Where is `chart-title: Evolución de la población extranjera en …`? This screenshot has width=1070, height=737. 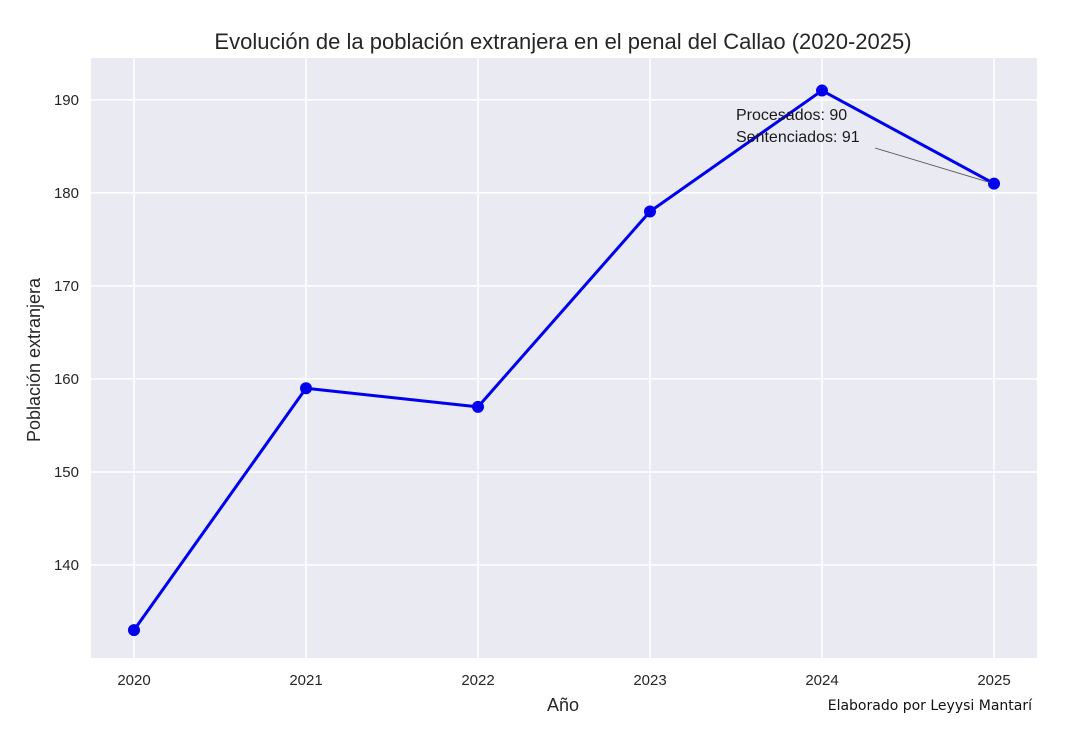 chart-title: Evolución de la población extranjera en … is located at coordinates (562, 41).